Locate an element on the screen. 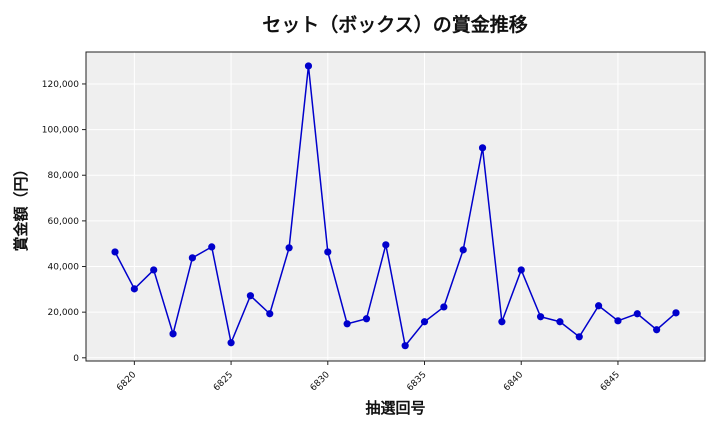 This screenshot has width=720, height=432. x-axis-ticks: 6820 6825 6830 6835 6840 6845 is located at coordinates (368, 377).